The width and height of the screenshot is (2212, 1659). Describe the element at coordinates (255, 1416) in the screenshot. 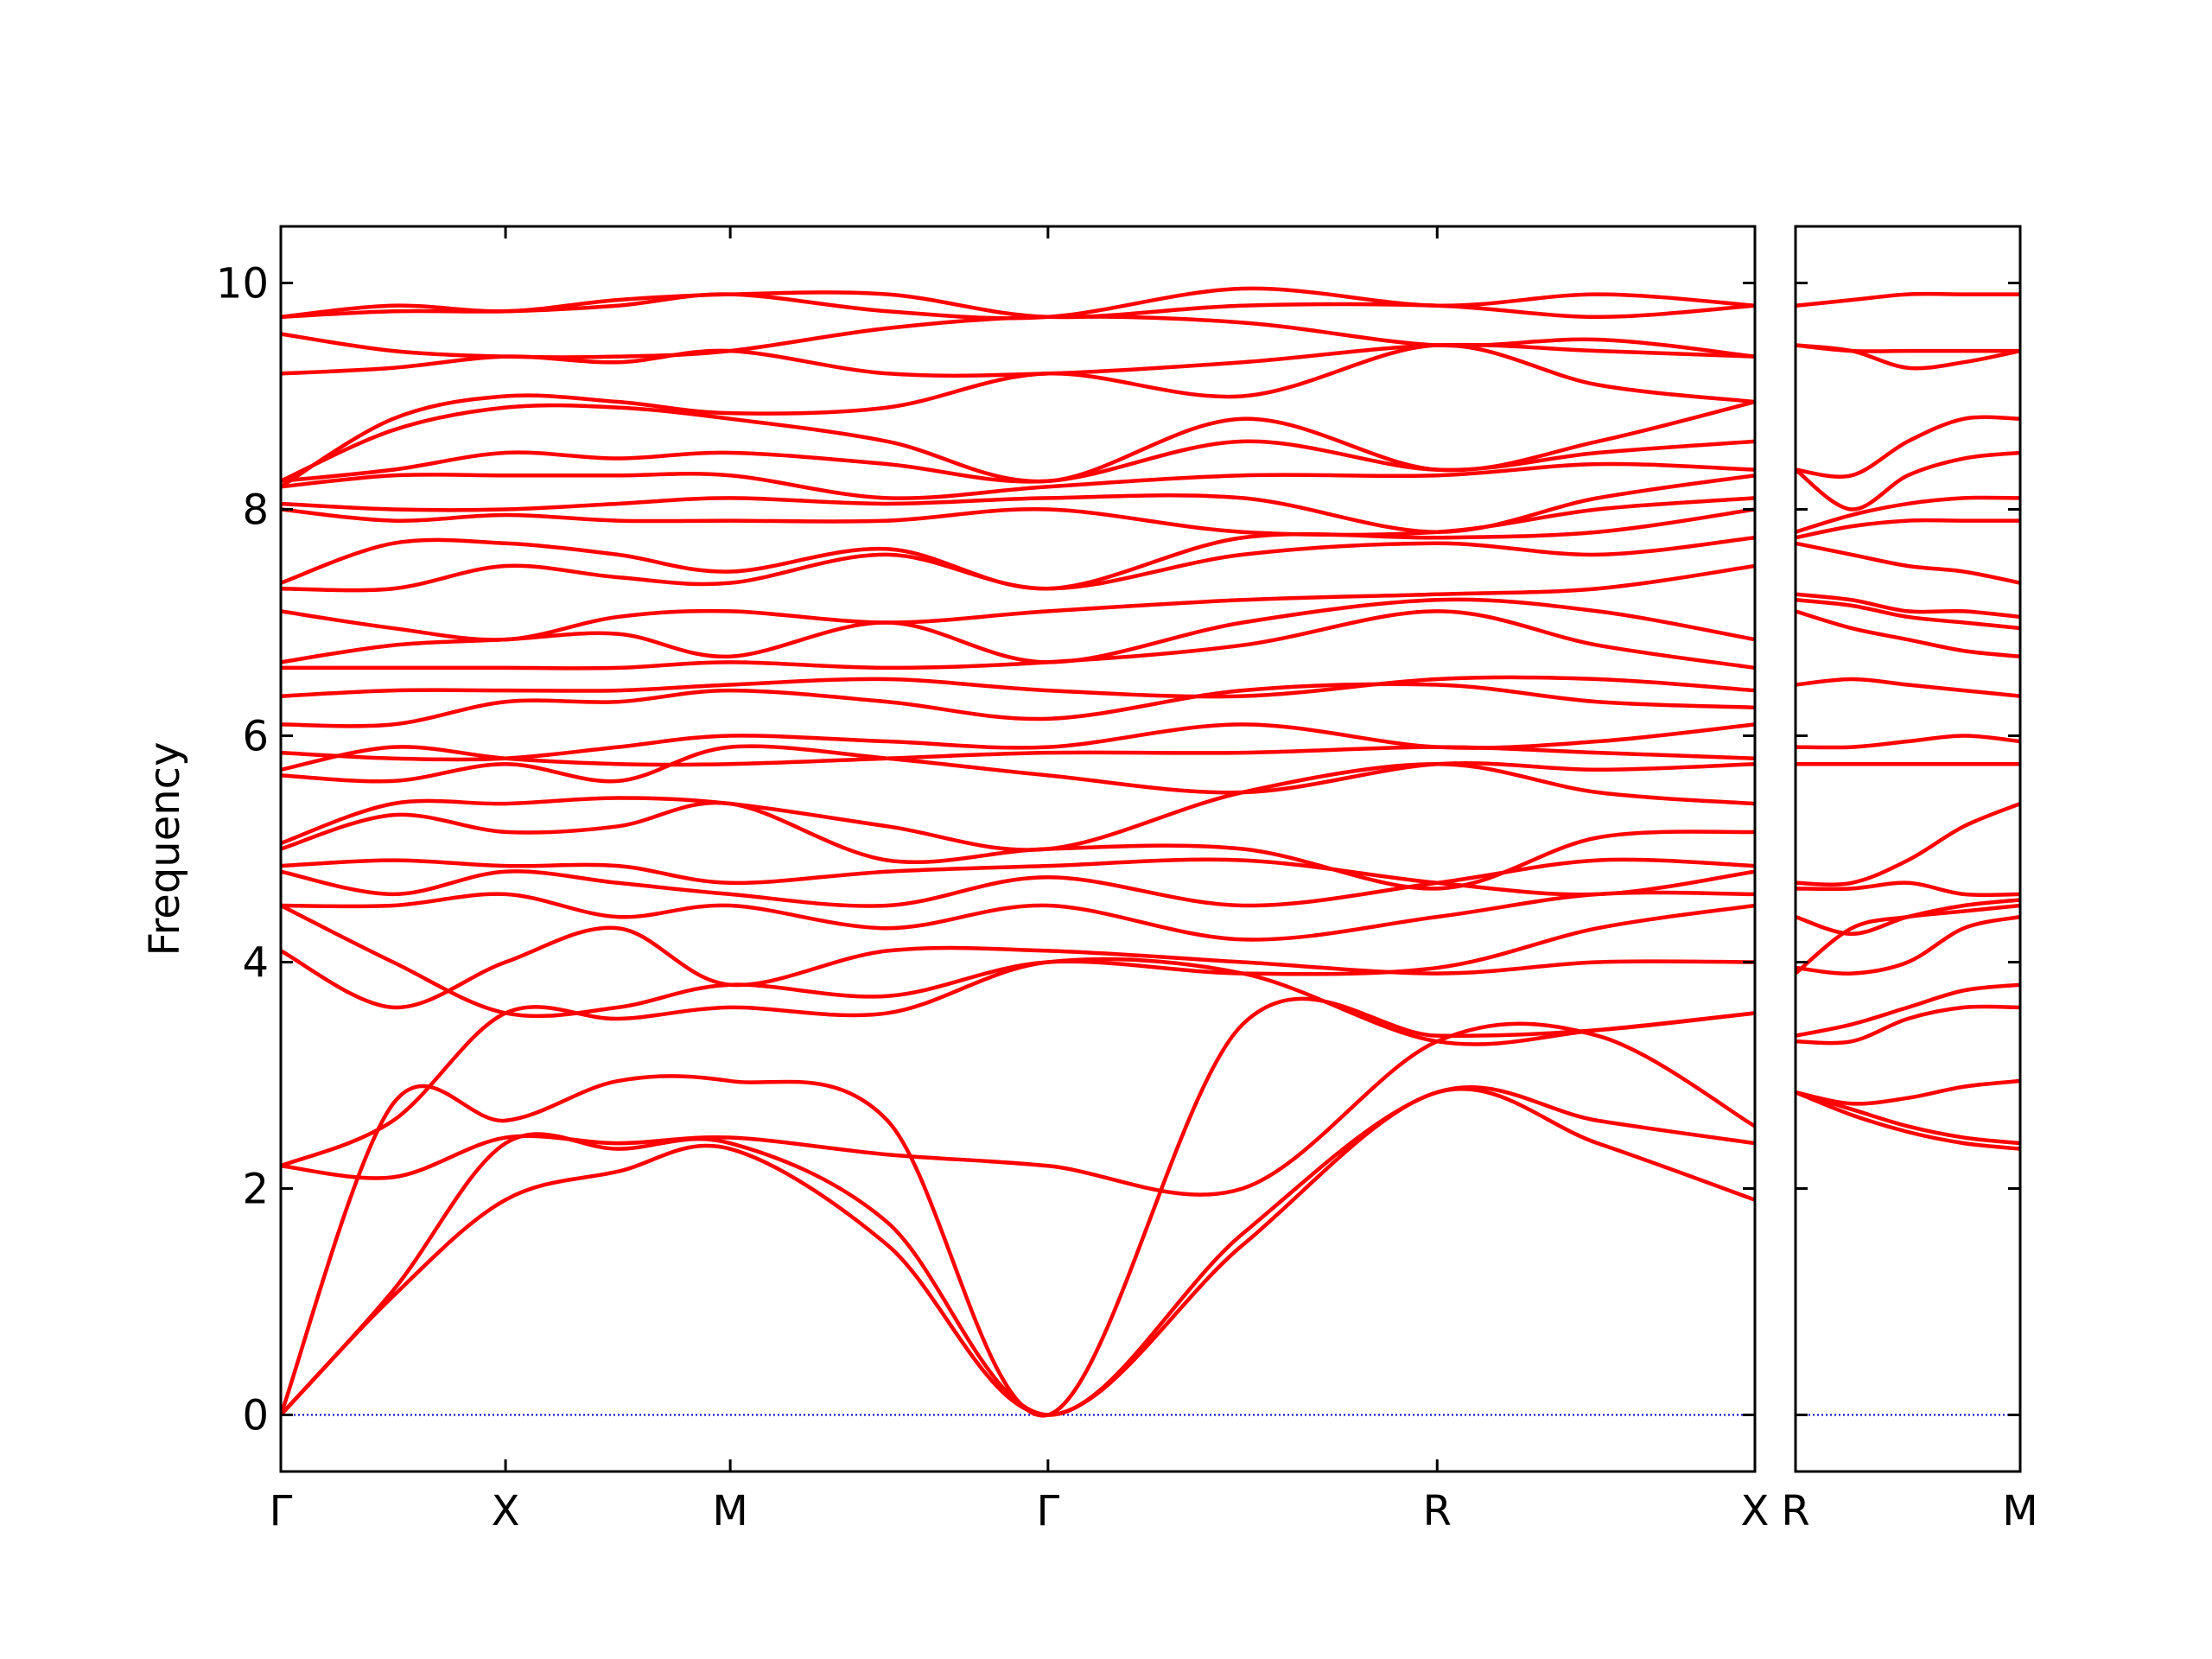

I see `y-tick-label: 0` at that location.